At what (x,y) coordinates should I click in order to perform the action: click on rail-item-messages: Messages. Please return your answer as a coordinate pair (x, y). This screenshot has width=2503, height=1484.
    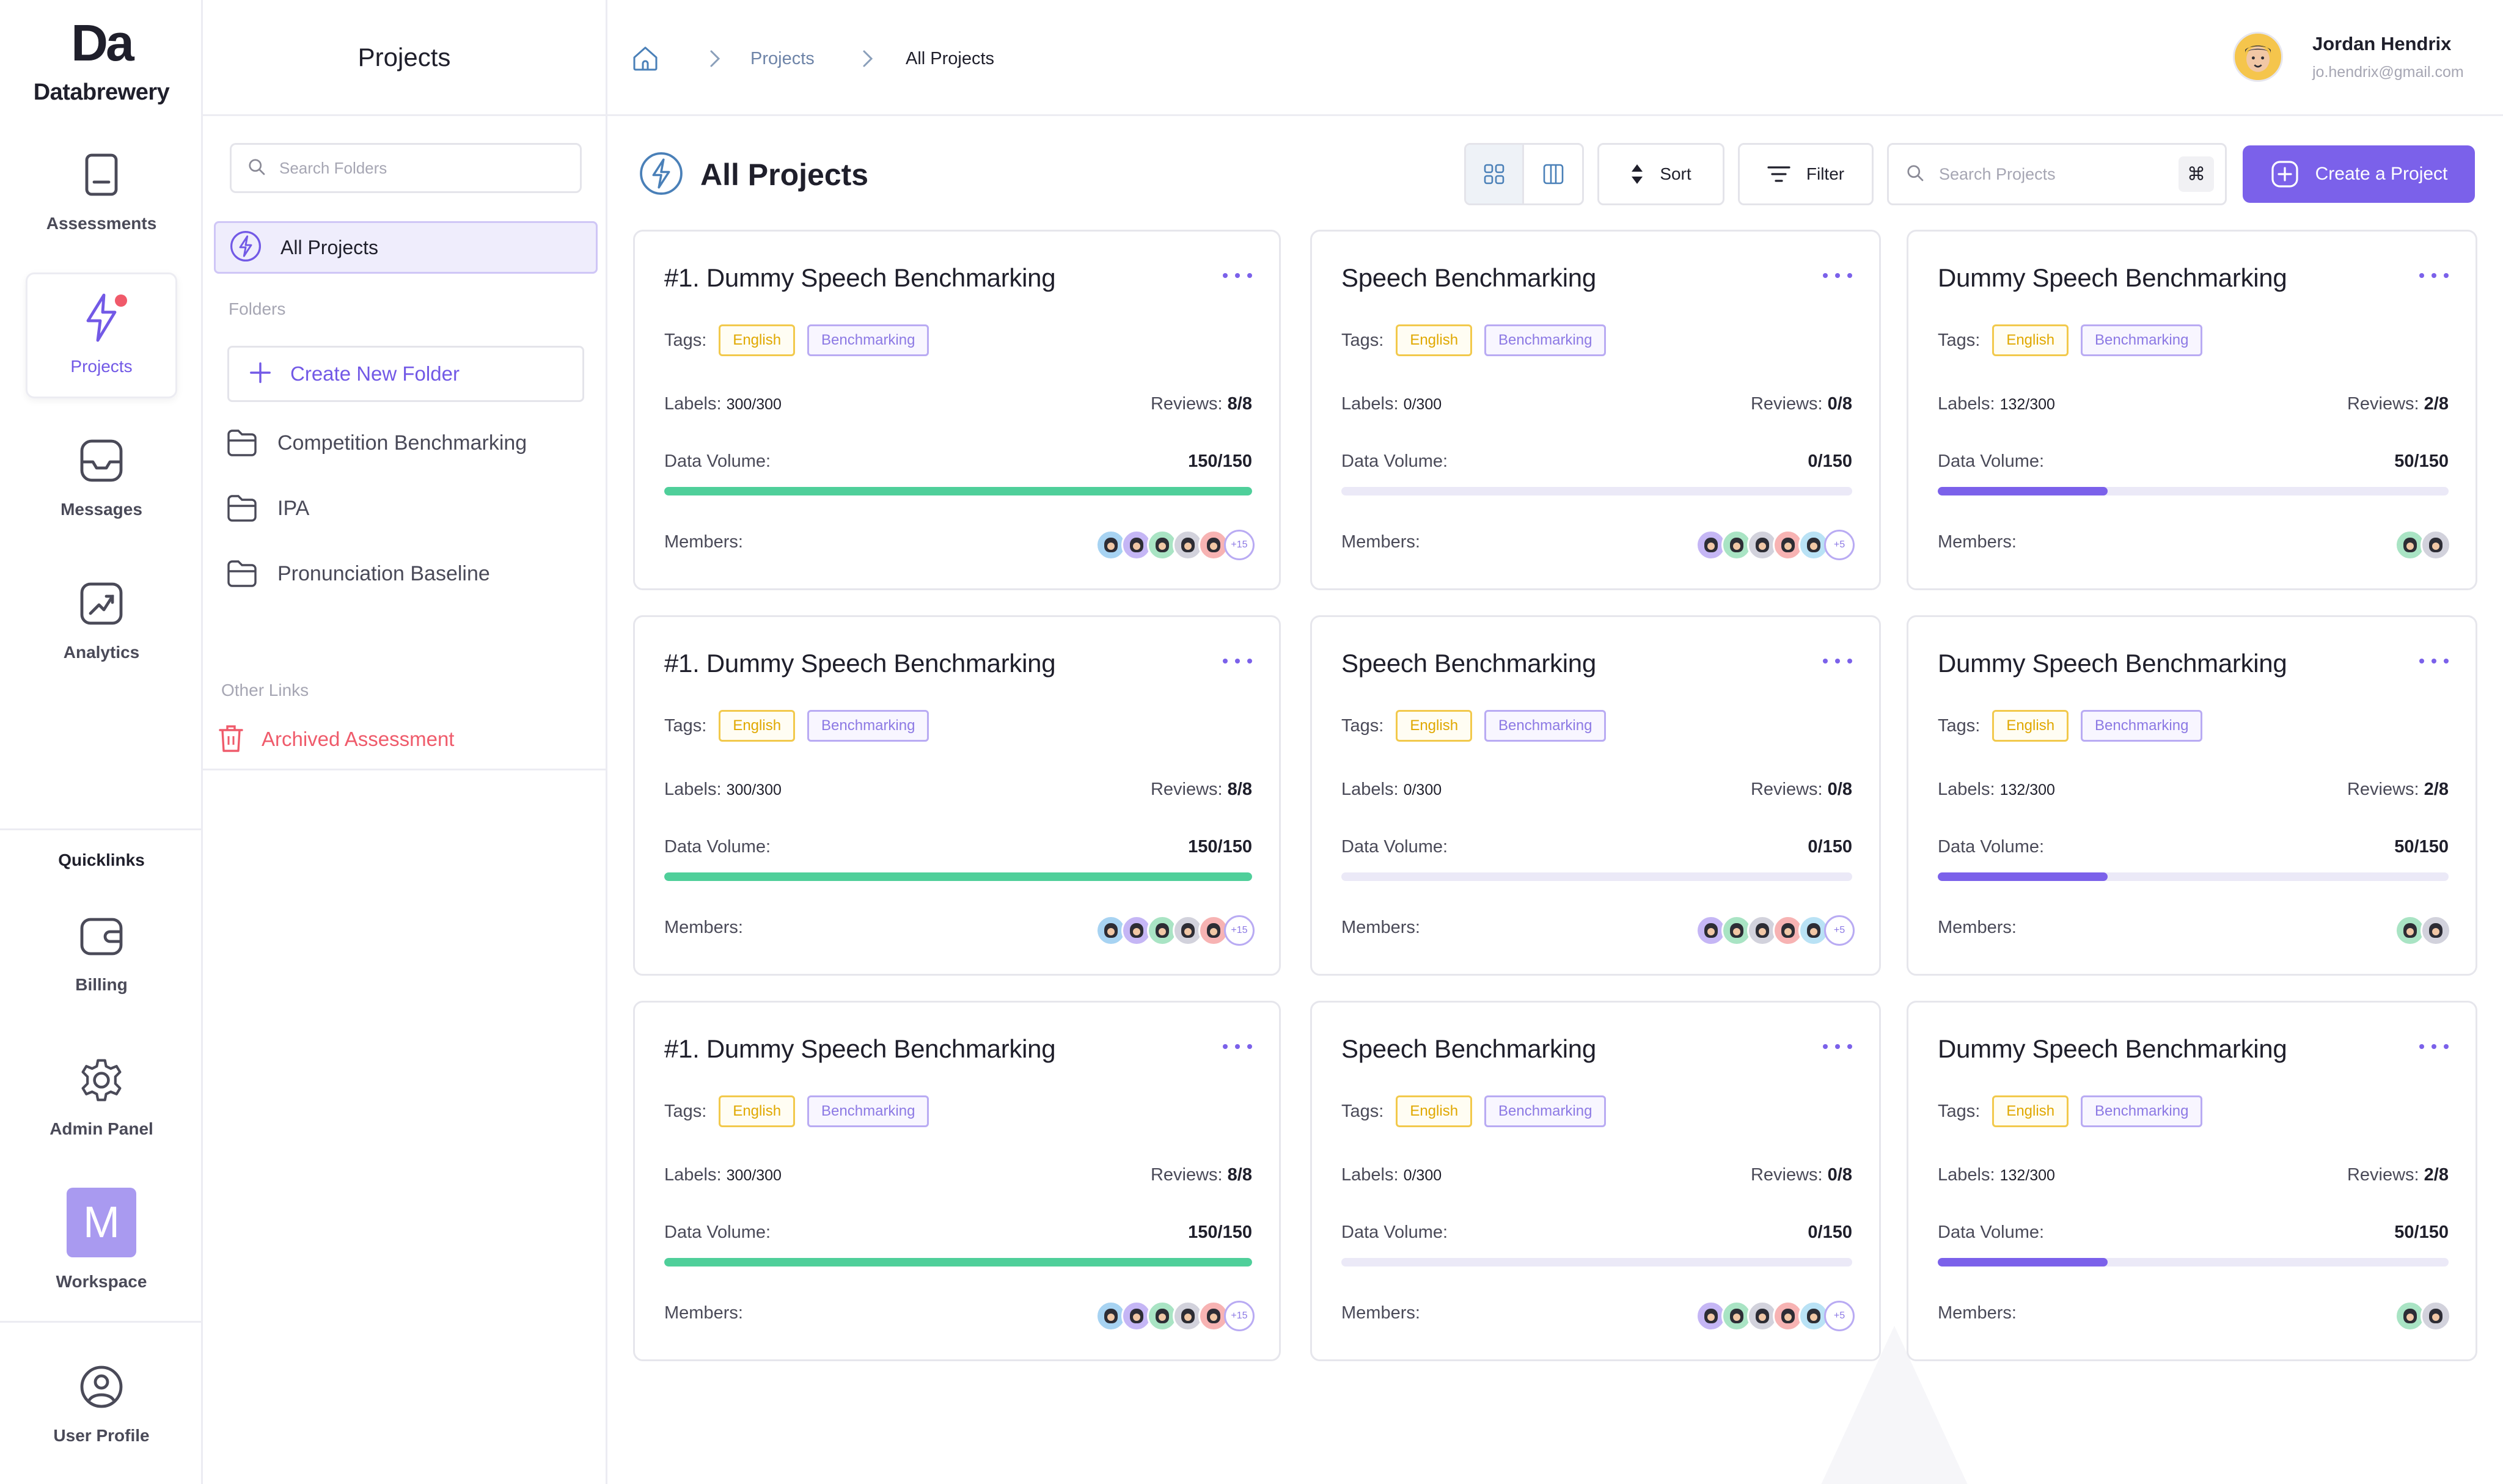
    Looking at the image, I should click on (101, 478).